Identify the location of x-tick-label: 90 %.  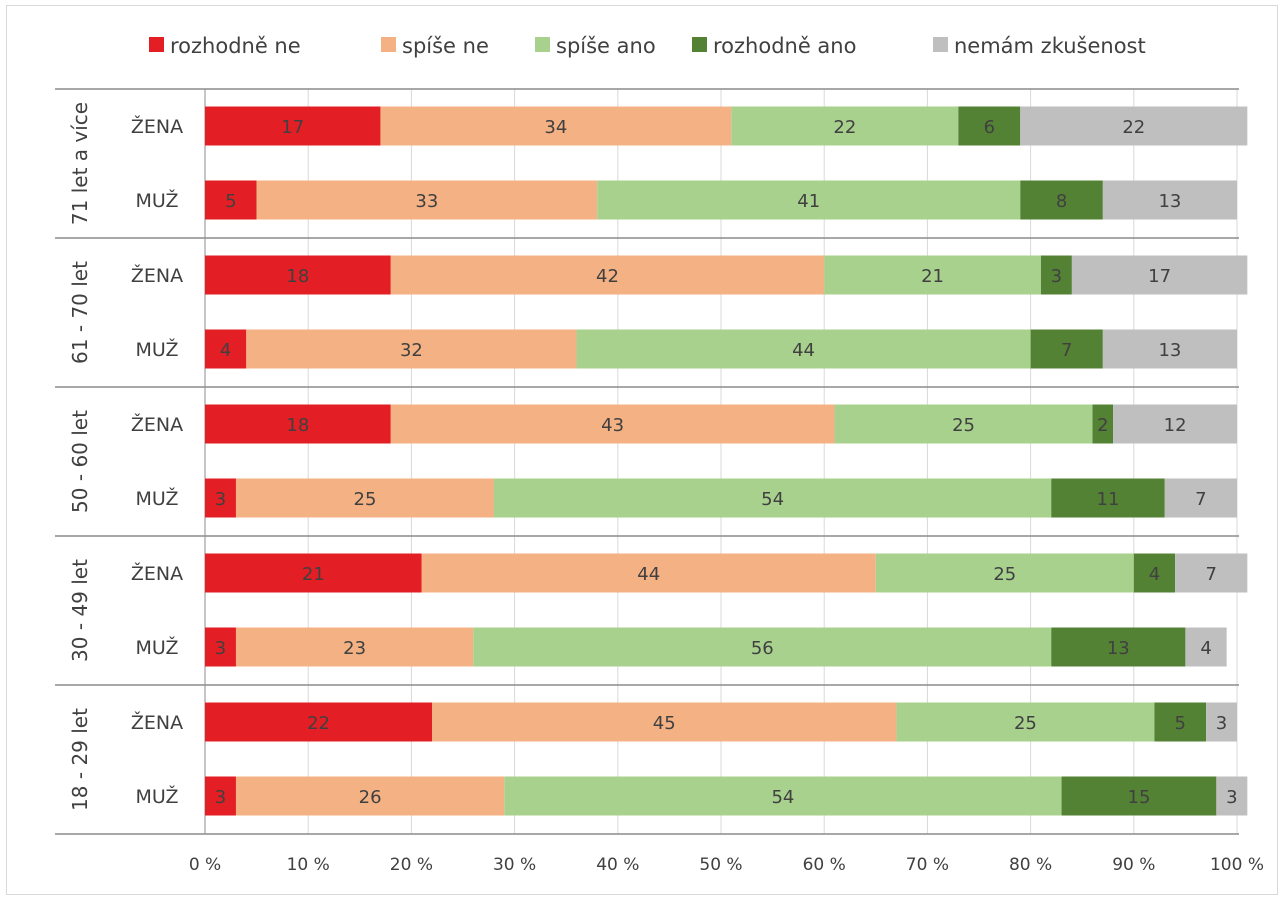
(1133, 865).